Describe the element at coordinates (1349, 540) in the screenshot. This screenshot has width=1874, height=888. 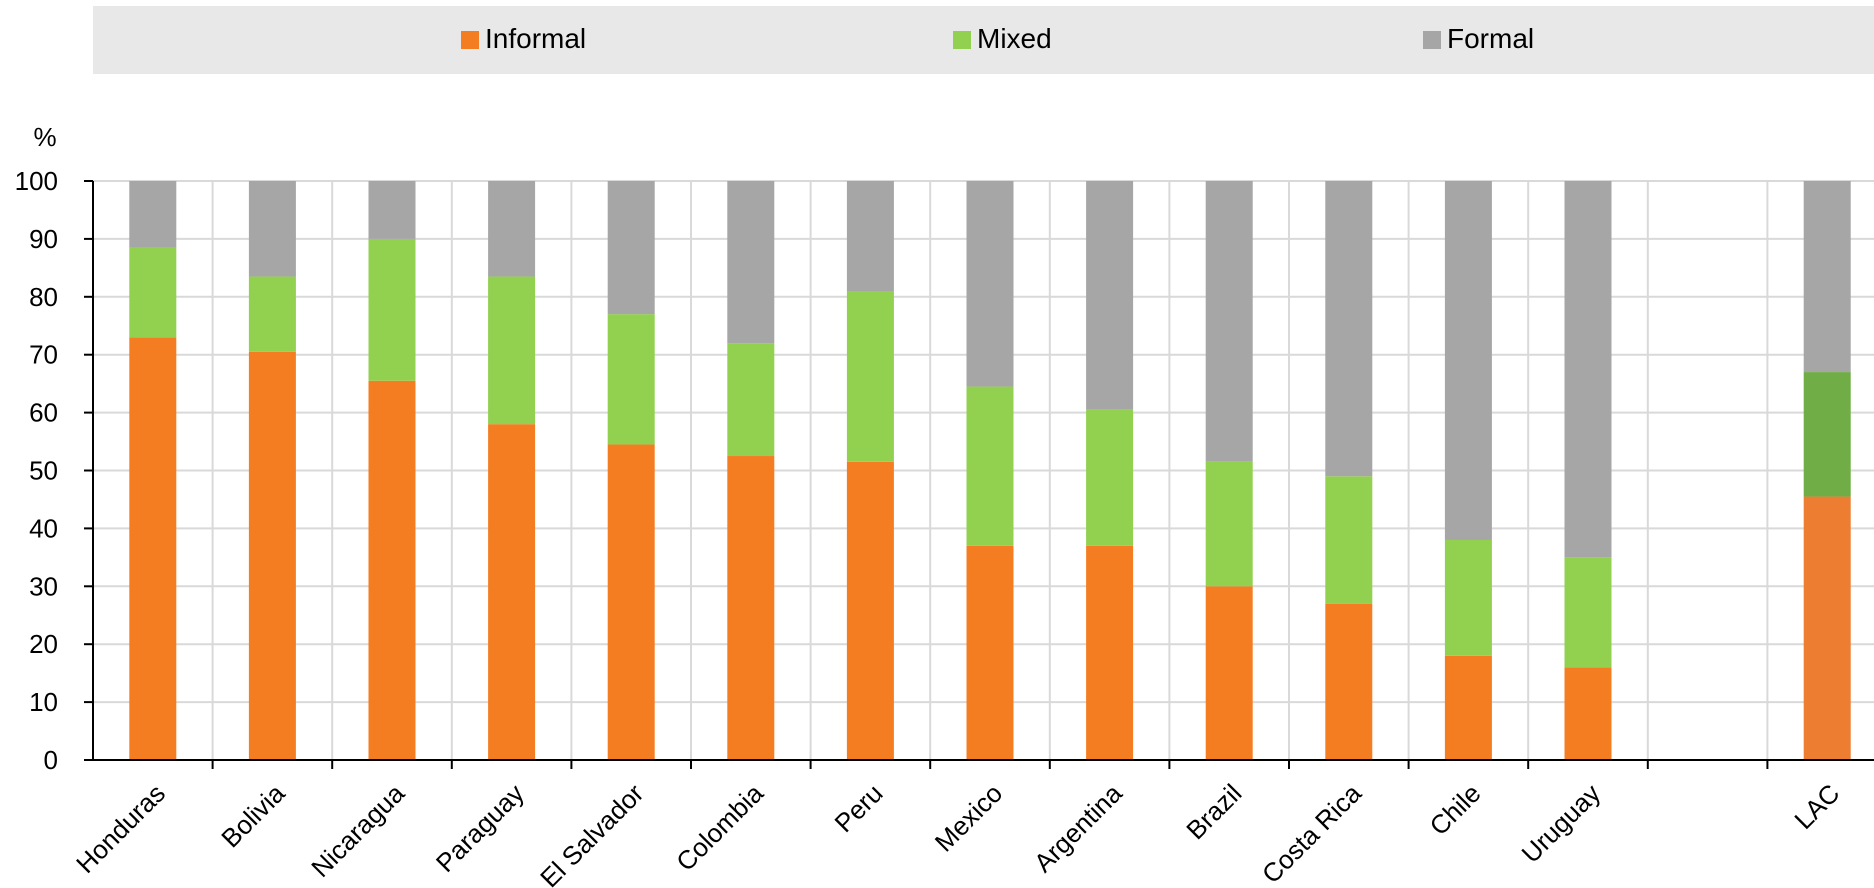
I see `bar-mixed-costa-rica` at that location.